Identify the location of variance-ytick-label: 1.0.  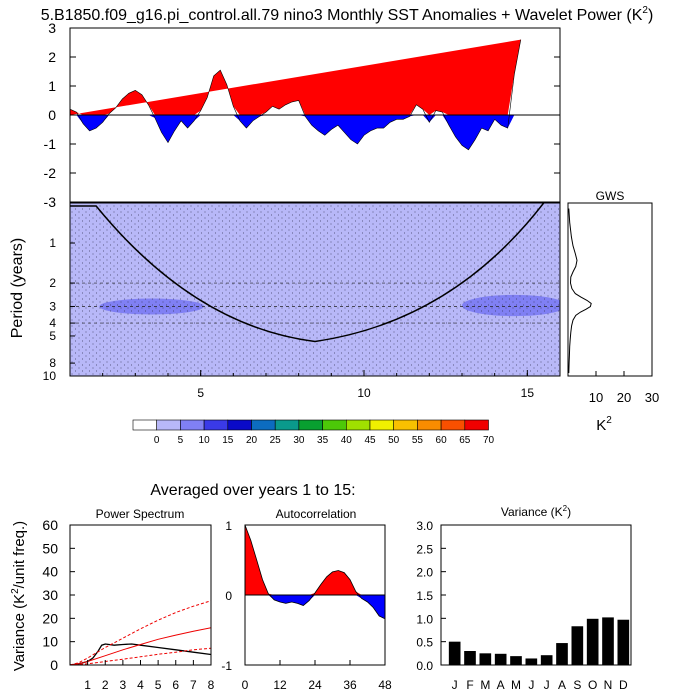
(424, 619).